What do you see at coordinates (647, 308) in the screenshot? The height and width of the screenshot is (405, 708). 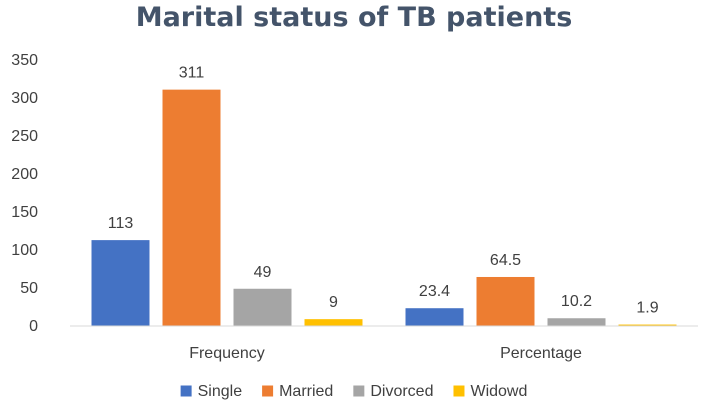 I see `data-label: 1.9` at bounding box center [647, 308].